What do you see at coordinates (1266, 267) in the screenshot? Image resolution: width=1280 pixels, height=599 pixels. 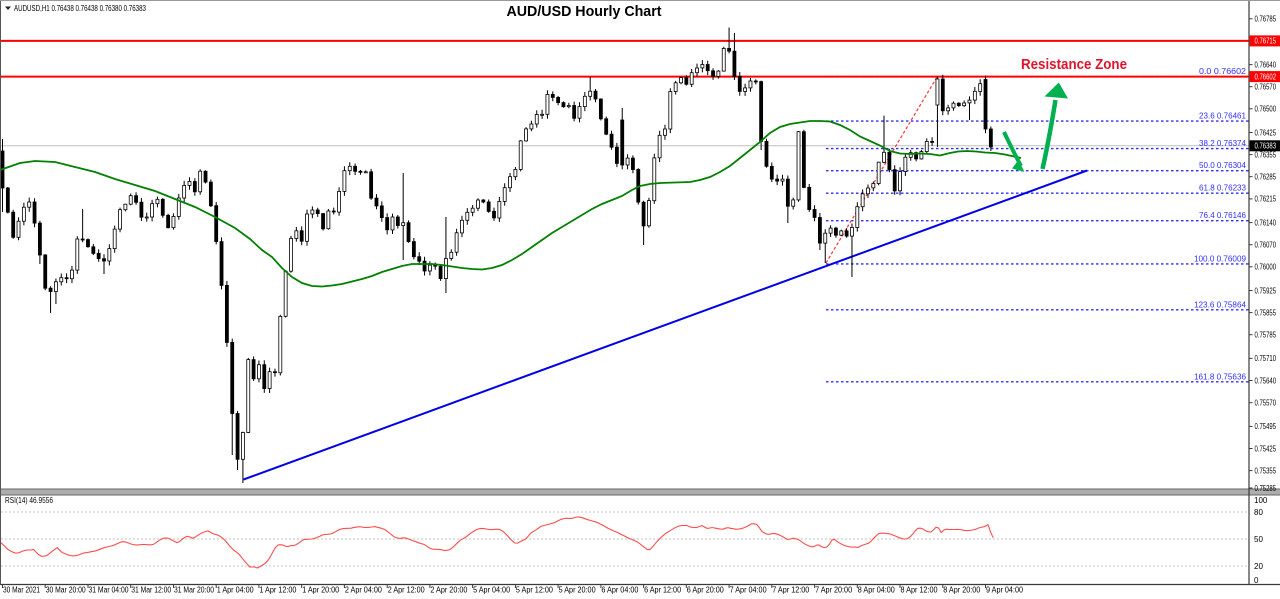 I see `svg-text: 0.76000` at bounding box center [1266, 267].